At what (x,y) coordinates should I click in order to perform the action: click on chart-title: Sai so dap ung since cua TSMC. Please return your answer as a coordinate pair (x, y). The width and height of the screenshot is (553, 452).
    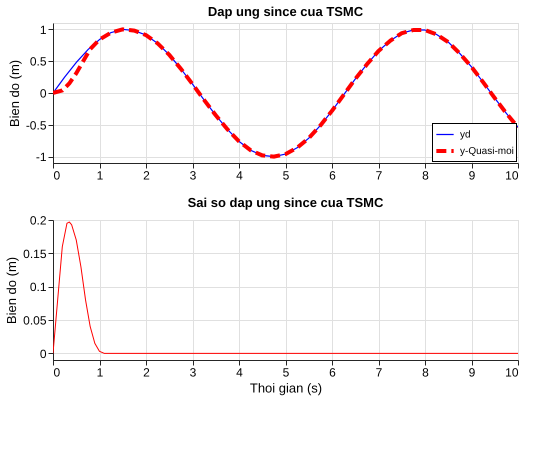
    Looking at the image, I should click on (286, 202).